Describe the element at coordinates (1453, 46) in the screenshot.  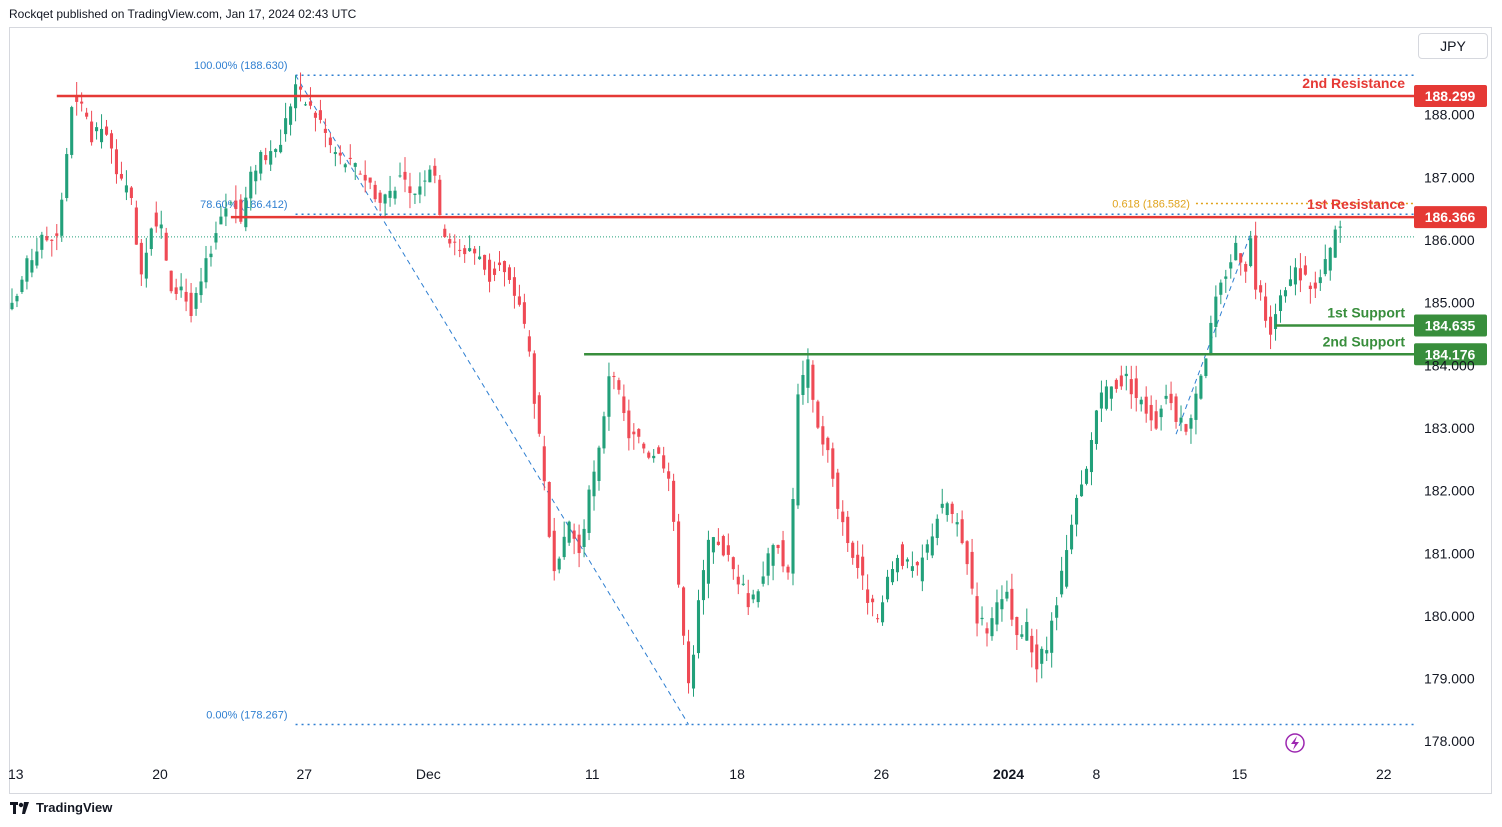
I see `currency-selector: JPY` at that location.